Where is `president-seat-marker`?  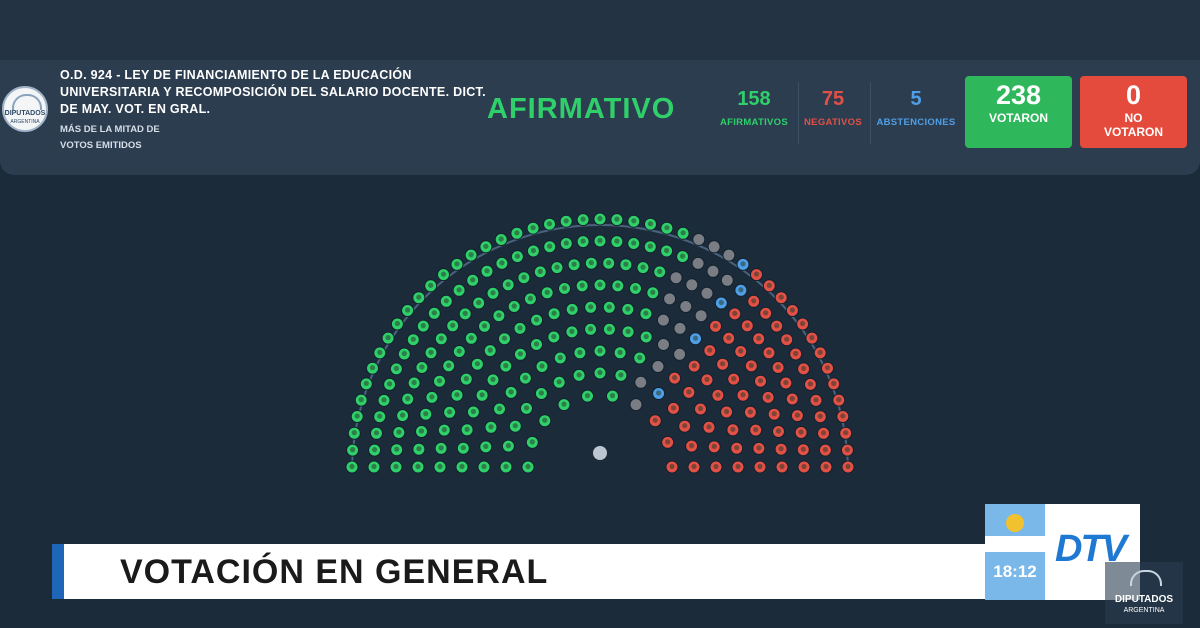 president-seat-marker is located at coordinates (600, 453).